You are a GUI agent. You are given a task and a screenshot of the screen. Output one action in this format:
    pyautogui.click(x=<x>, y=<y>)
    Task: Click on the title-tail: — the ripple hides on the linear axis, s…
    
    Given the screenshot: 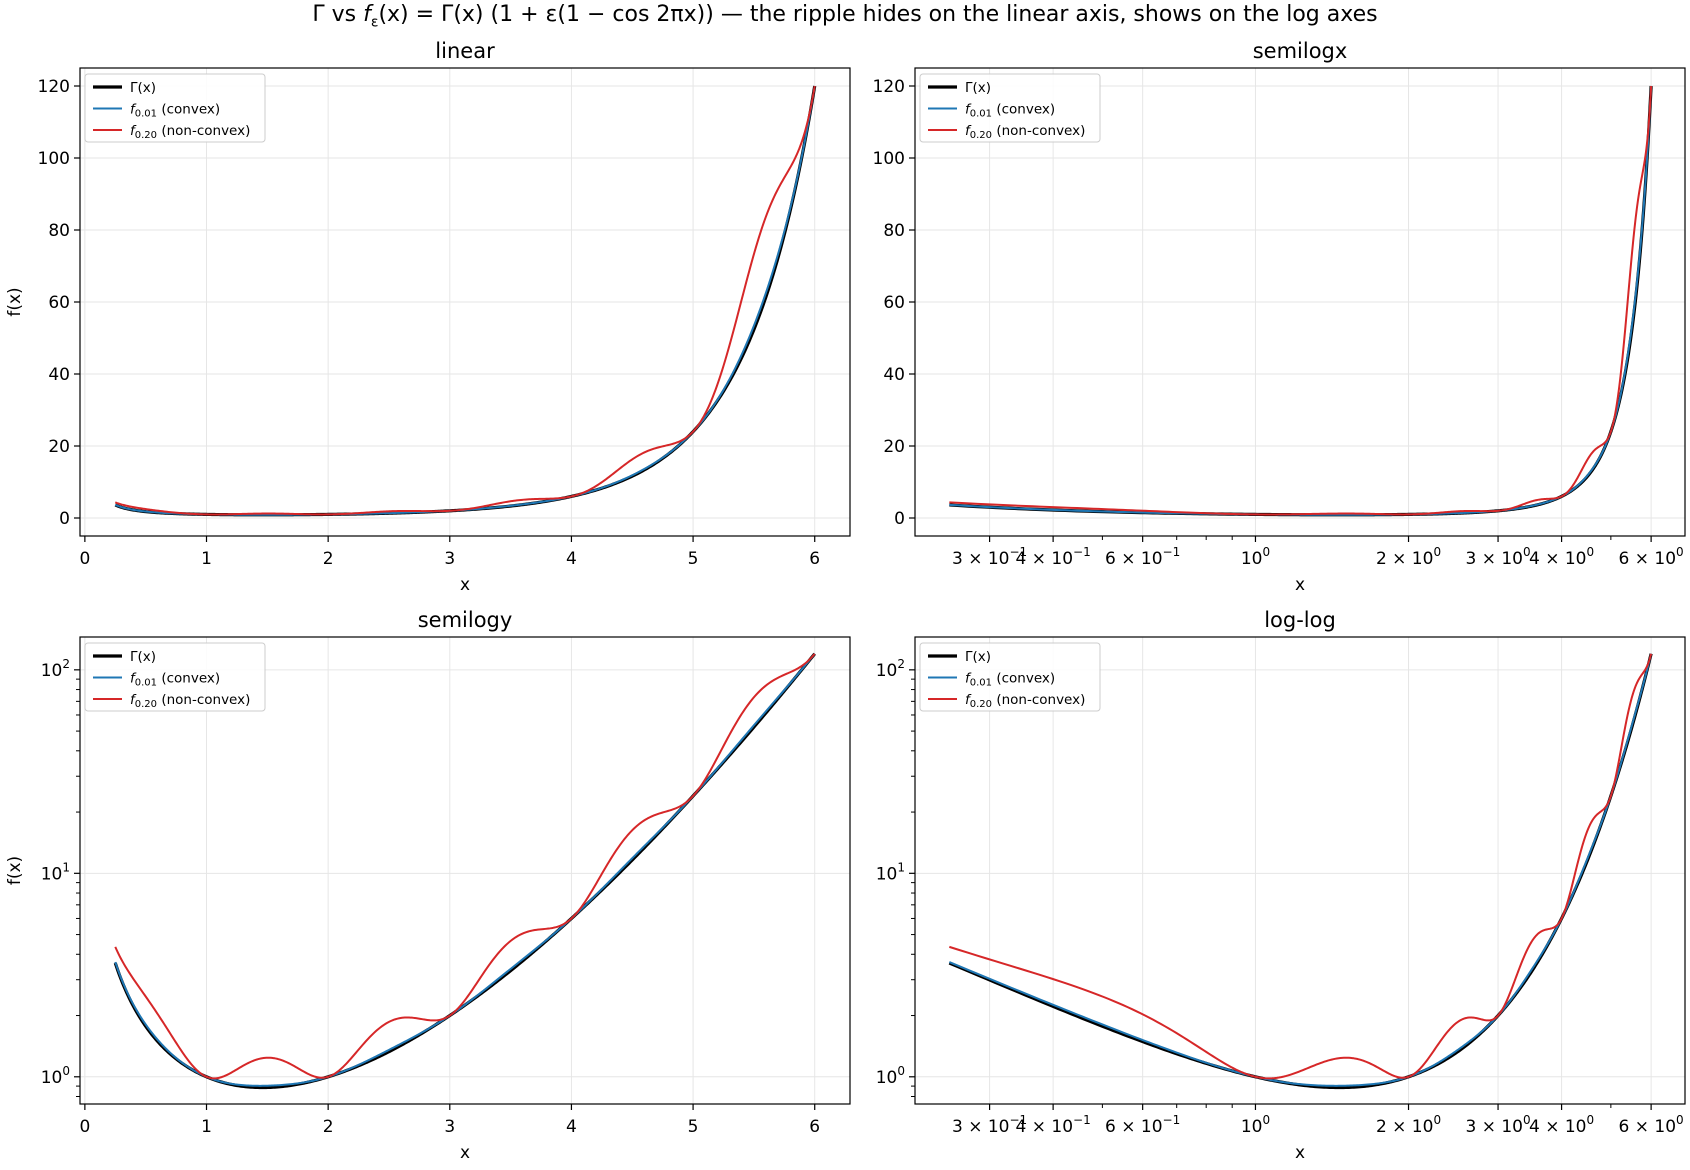 What is the action you would take?
    pyautogui.click(x=1045, y=14)
    